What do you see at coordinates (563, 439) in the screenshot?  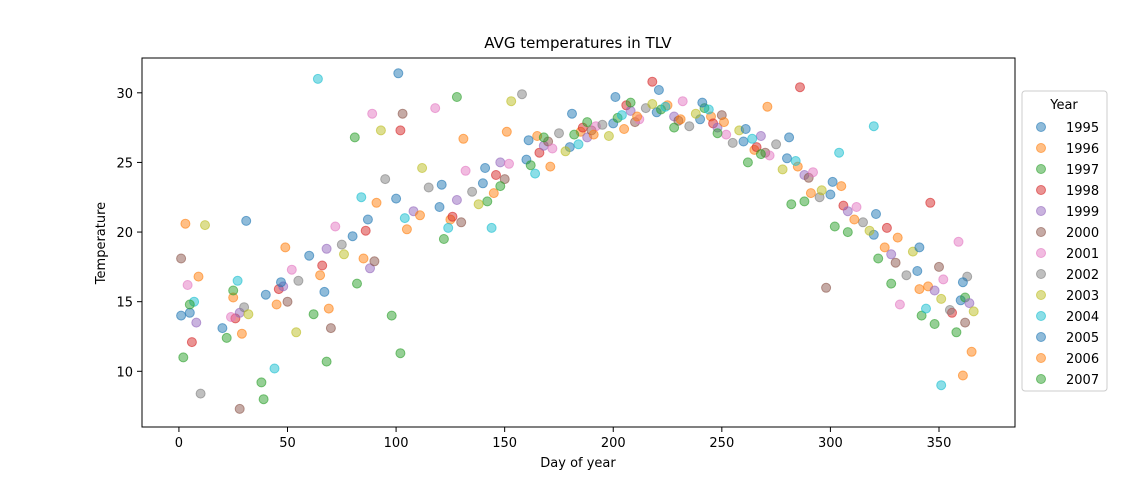 I see `x-axis: 0 50 100 150 200 250 300 350` at bounding box center [563, 439].